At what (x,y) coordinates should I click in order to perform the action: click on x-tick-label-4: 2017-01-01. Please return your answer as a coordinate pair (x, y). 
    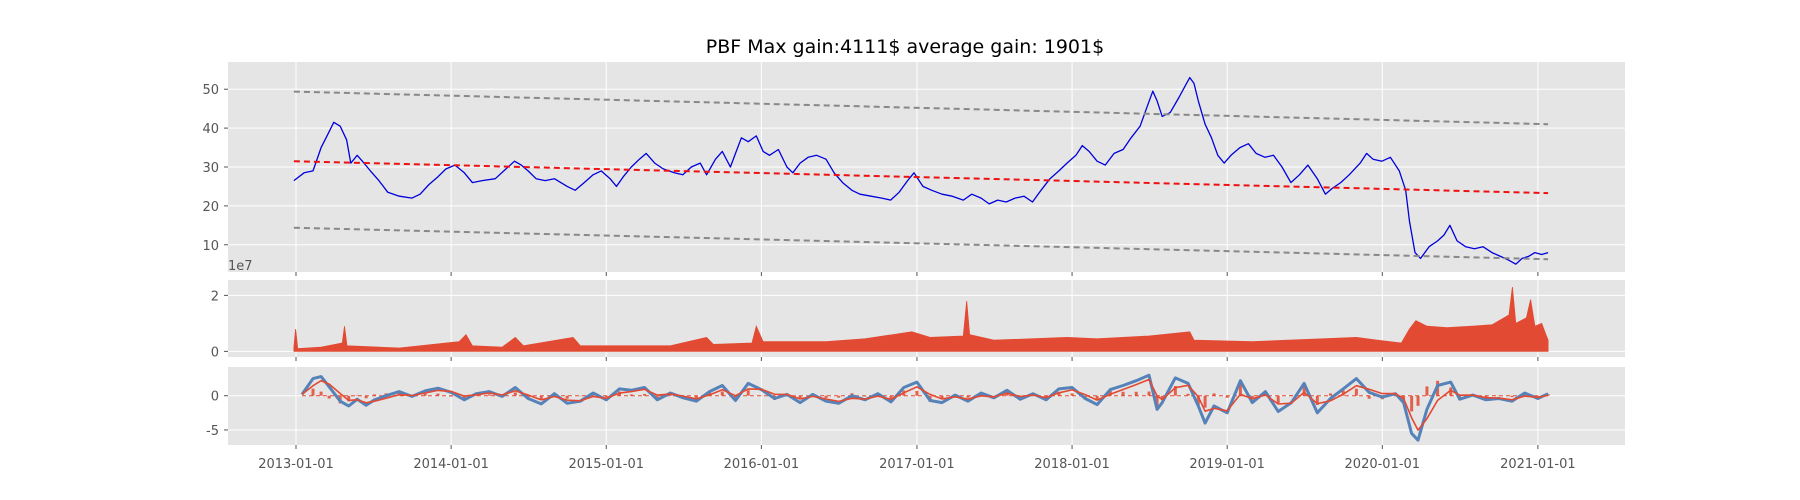
    Looking at the image, I should click on (917, 464).